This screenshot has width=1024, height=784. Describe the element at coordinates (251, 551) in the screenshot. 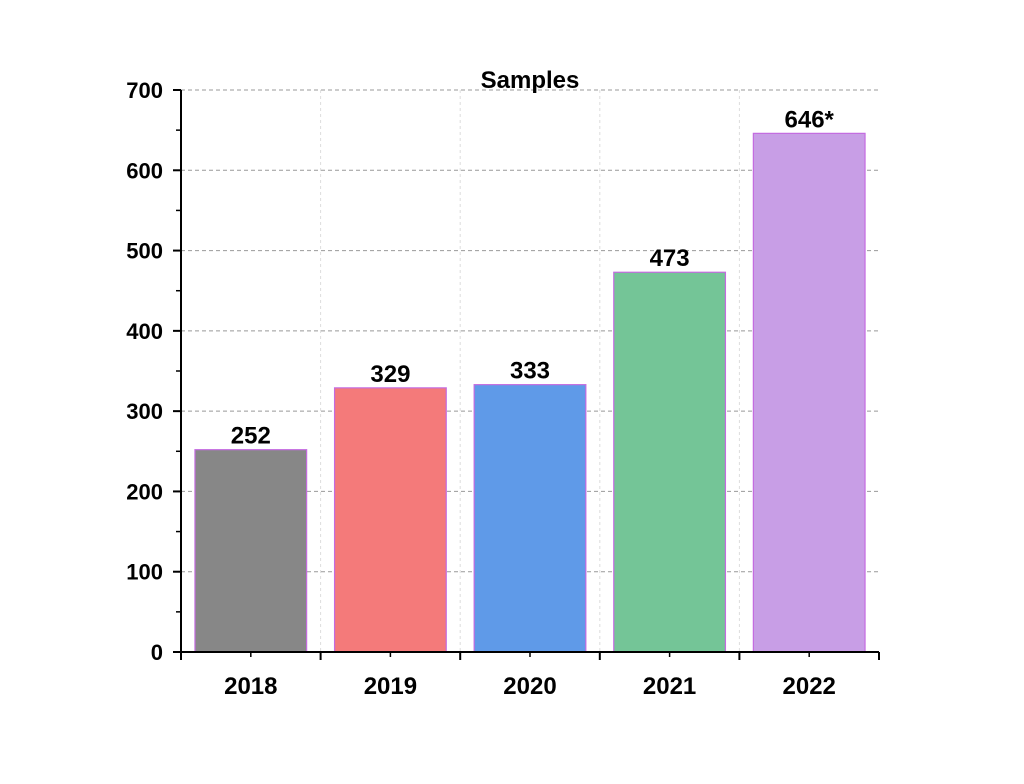

I see `bar-2018` at that location.